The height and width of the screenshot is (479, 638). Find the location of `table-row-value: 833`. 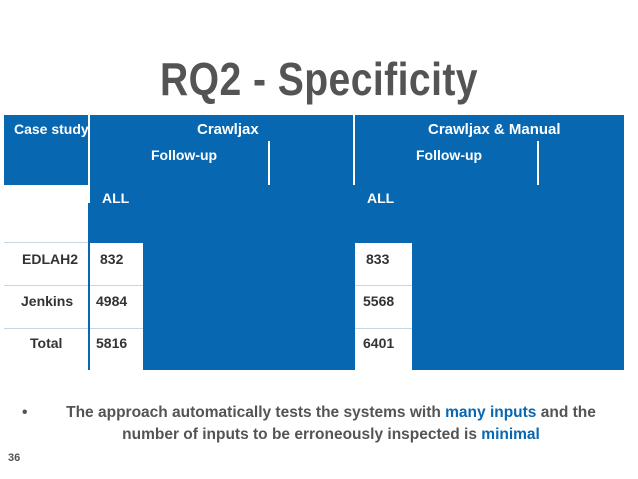

table-row-value: 833 is located at coordinates (383, 264).